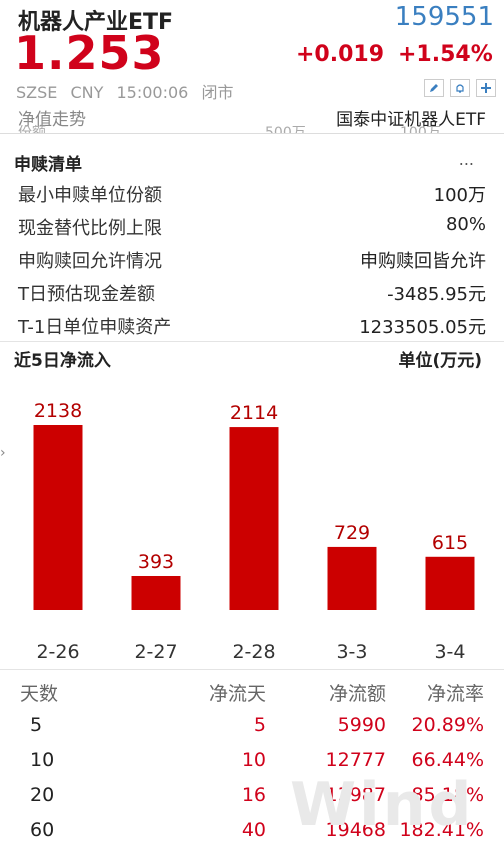 Image resolution: width=504 pixels, height=858 pixels. What do you see at coordinates (237, 694) in the screenshot?
I see `header-net-days: 净流天` at bounding box center [237, 694].